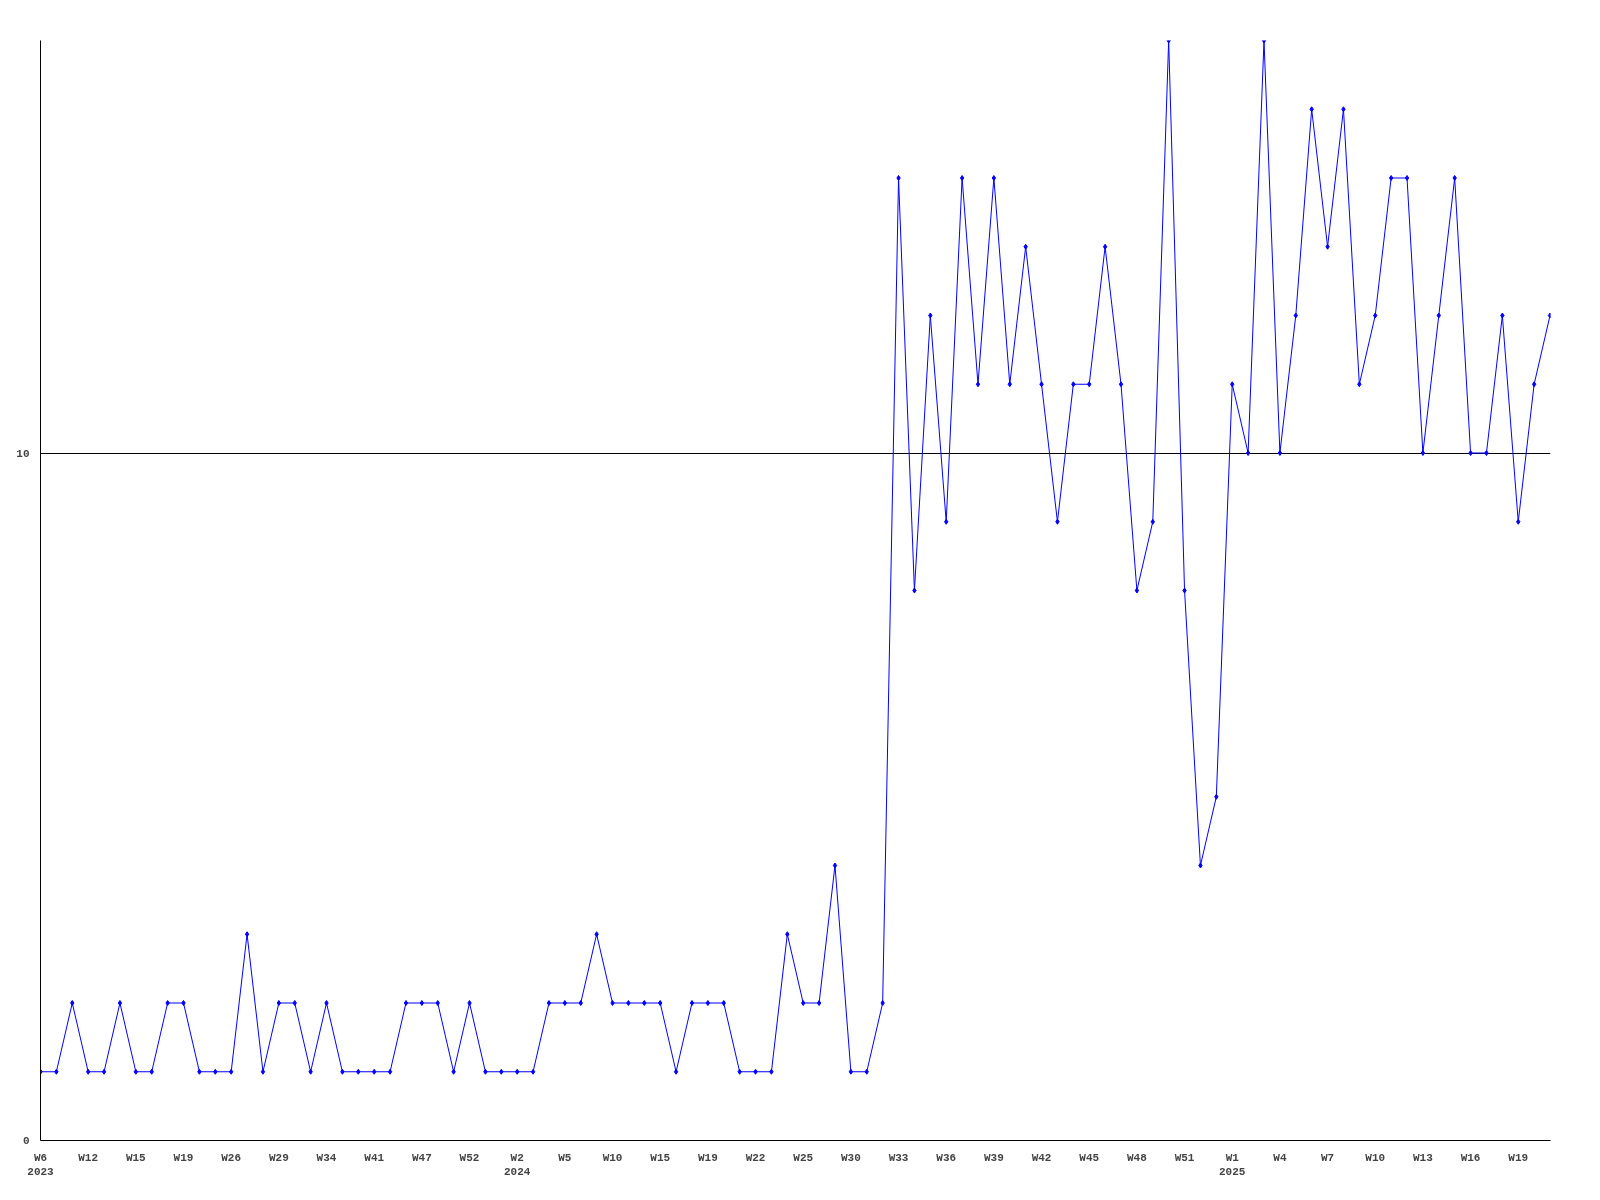  I want to click on x-tick-label: W2 2024, so click(517, 1164).